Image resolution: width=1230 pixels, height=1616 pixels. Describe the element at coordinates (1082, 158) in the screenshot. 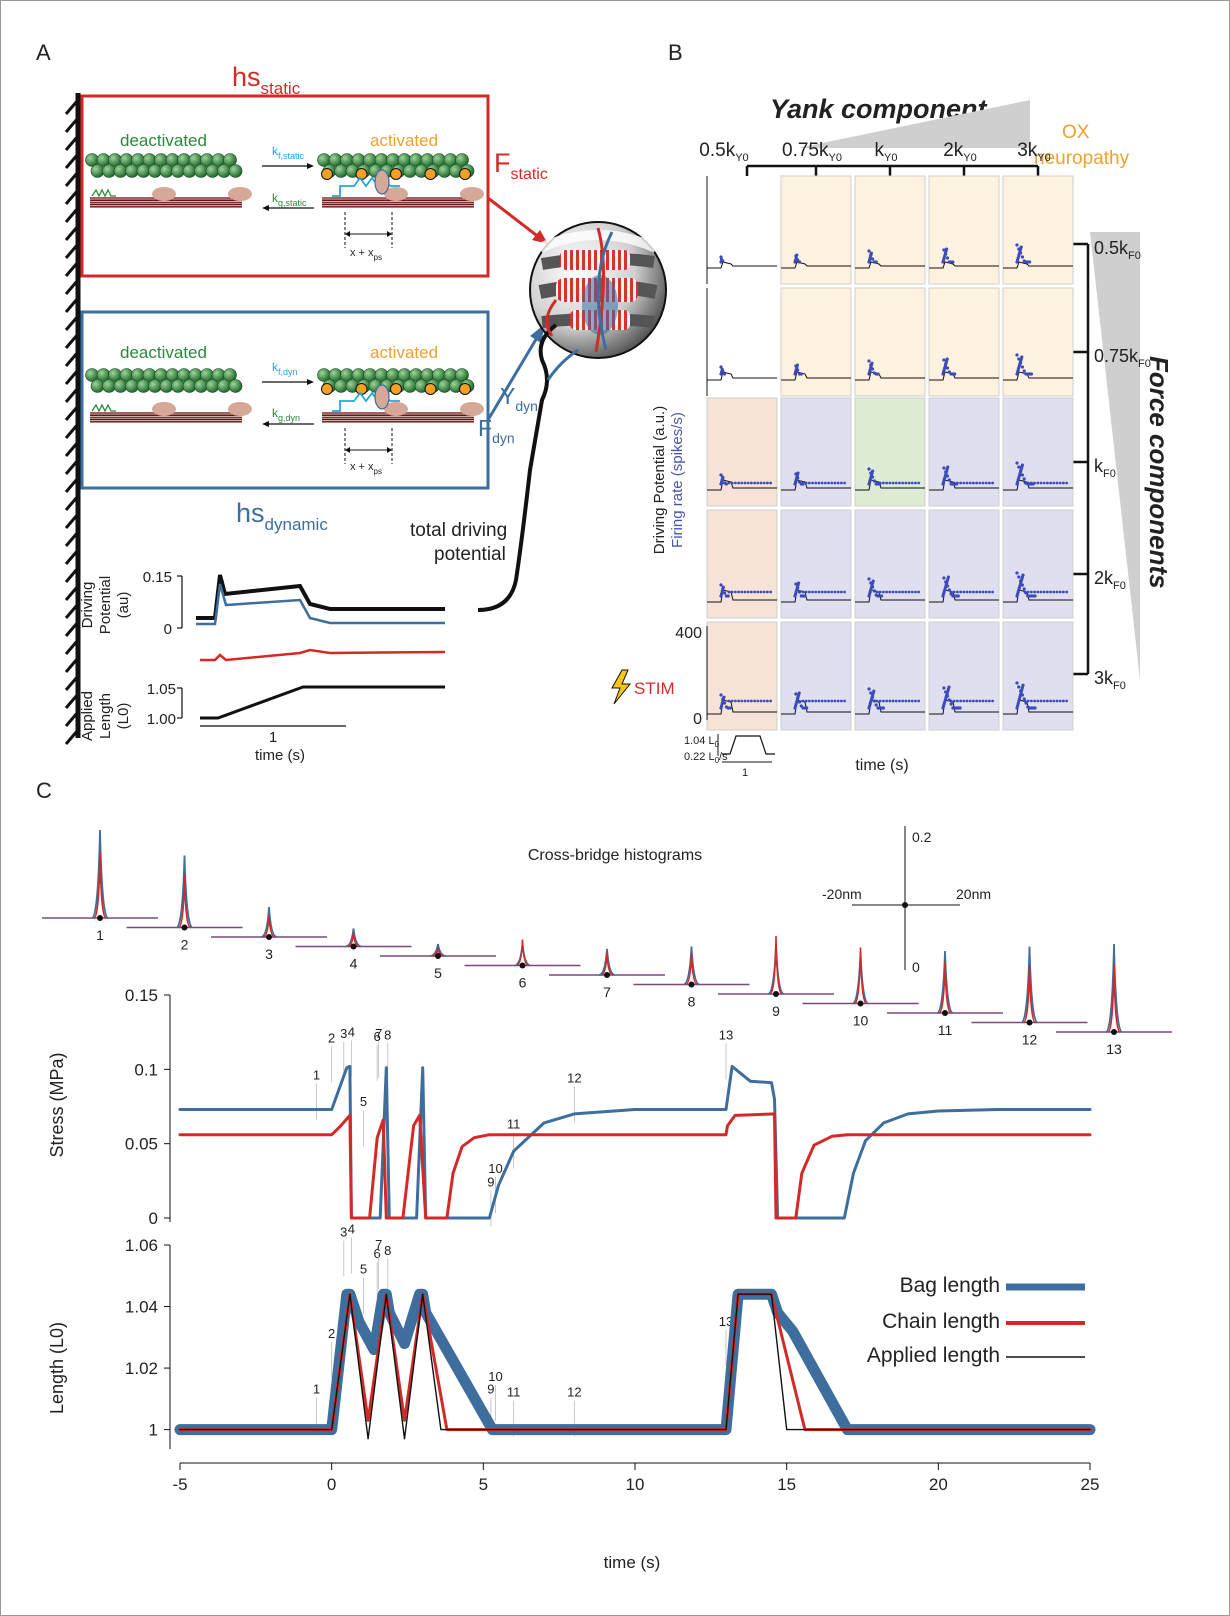

I see `ox-label-2: neuropathy` at that location.